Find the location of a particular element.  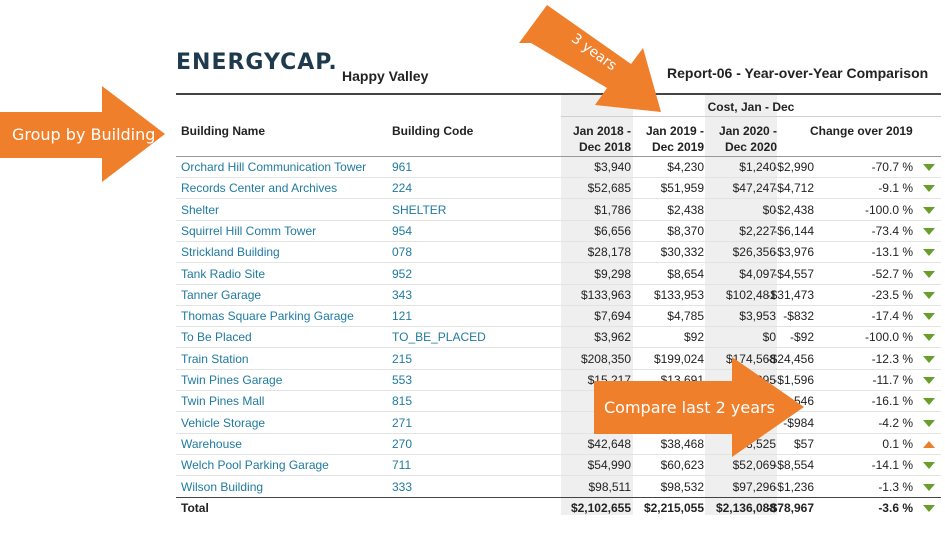

header-divider is located at coordinates (558, 156).